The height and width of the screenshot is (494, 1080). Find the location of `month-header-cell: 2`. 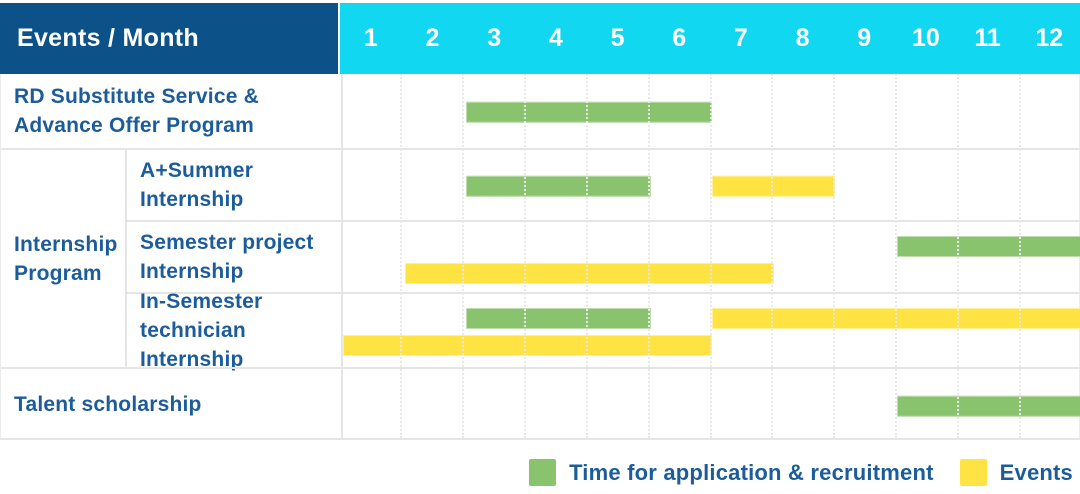

month-header-cell: 2 is located at coordinates (432, 38).